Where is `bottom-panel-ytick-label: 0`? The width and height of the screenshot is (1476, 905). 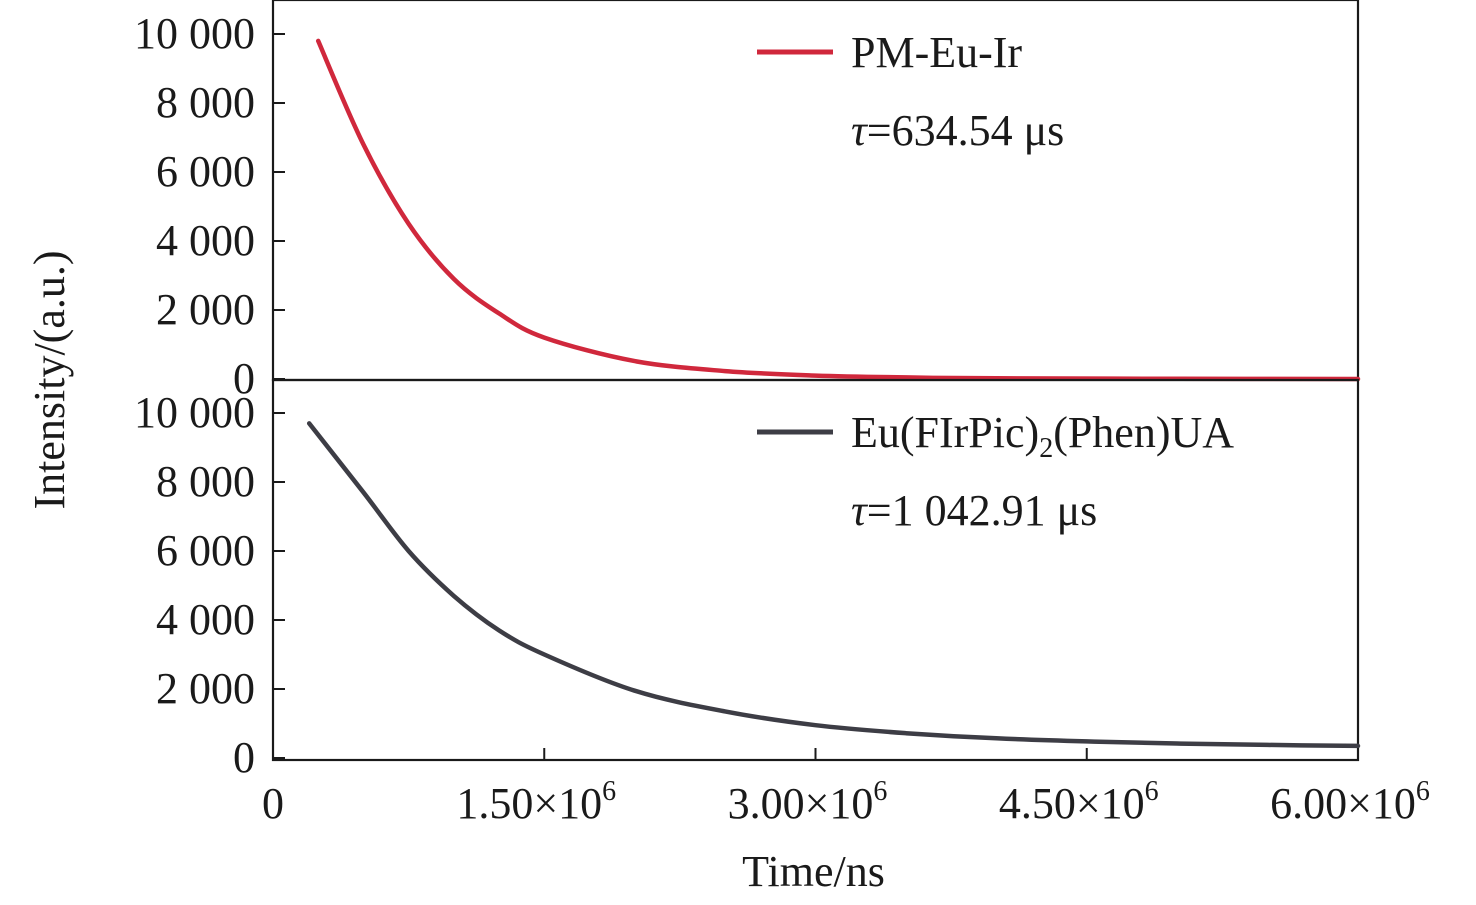
bottom-panel-ytick-label: 0 is located at coordinates (244, 757).